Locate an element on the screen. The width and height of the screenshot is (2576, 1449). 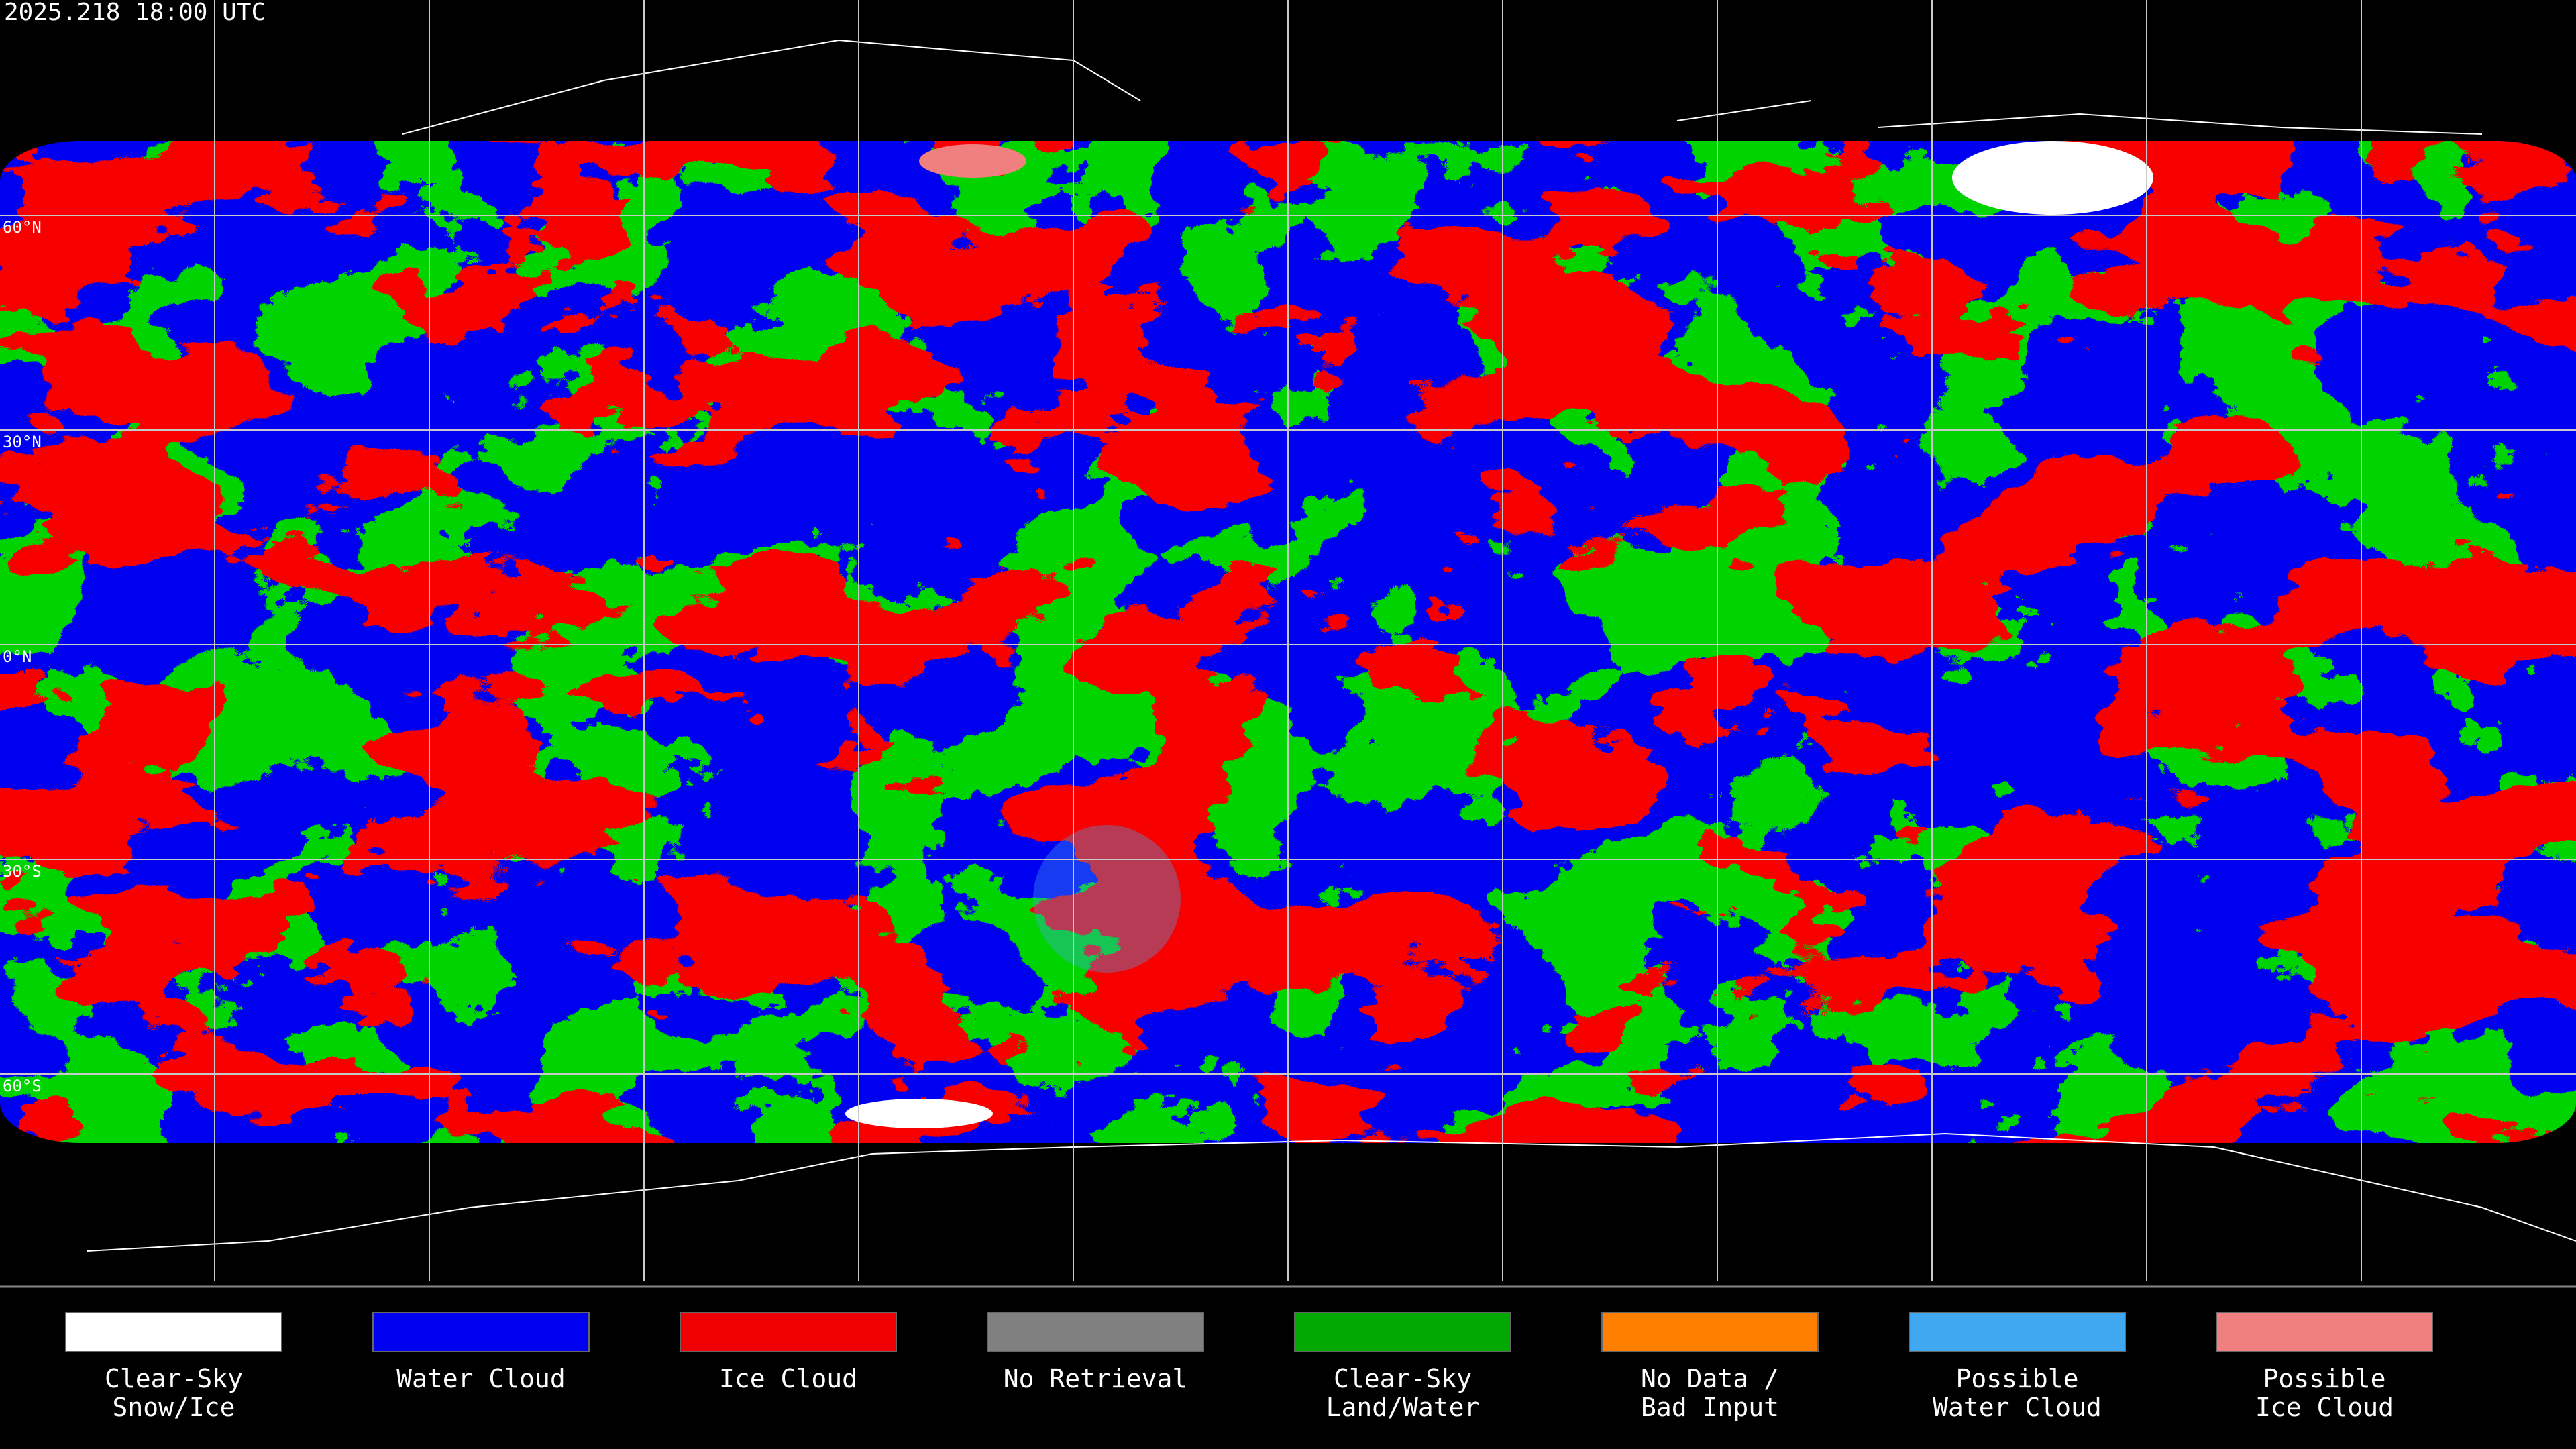
latitude-label: 0°N is located at coordinates (17, 656).